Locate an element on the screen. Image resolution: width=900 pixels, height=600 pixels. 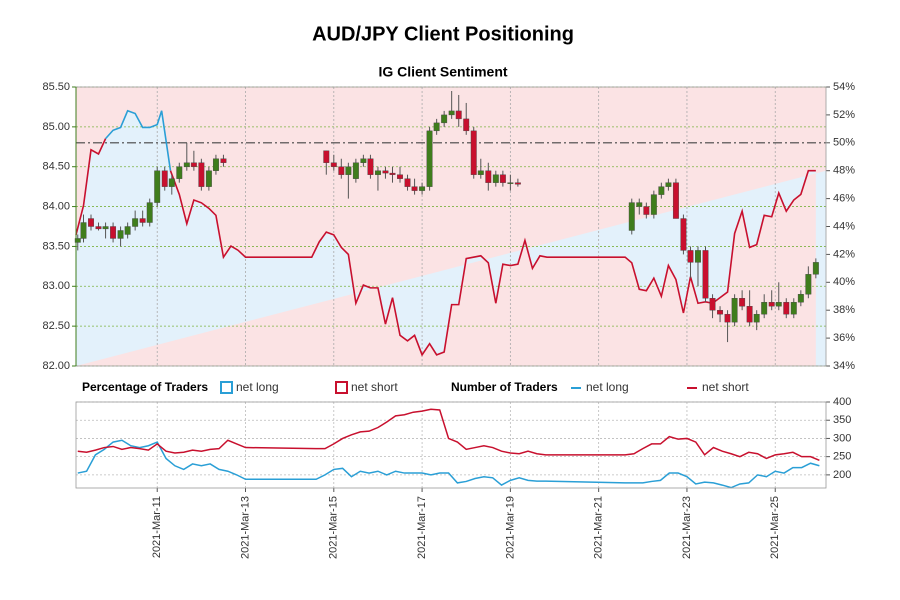
y-tick-label: 85.50 is located at coordinates (56, 87).